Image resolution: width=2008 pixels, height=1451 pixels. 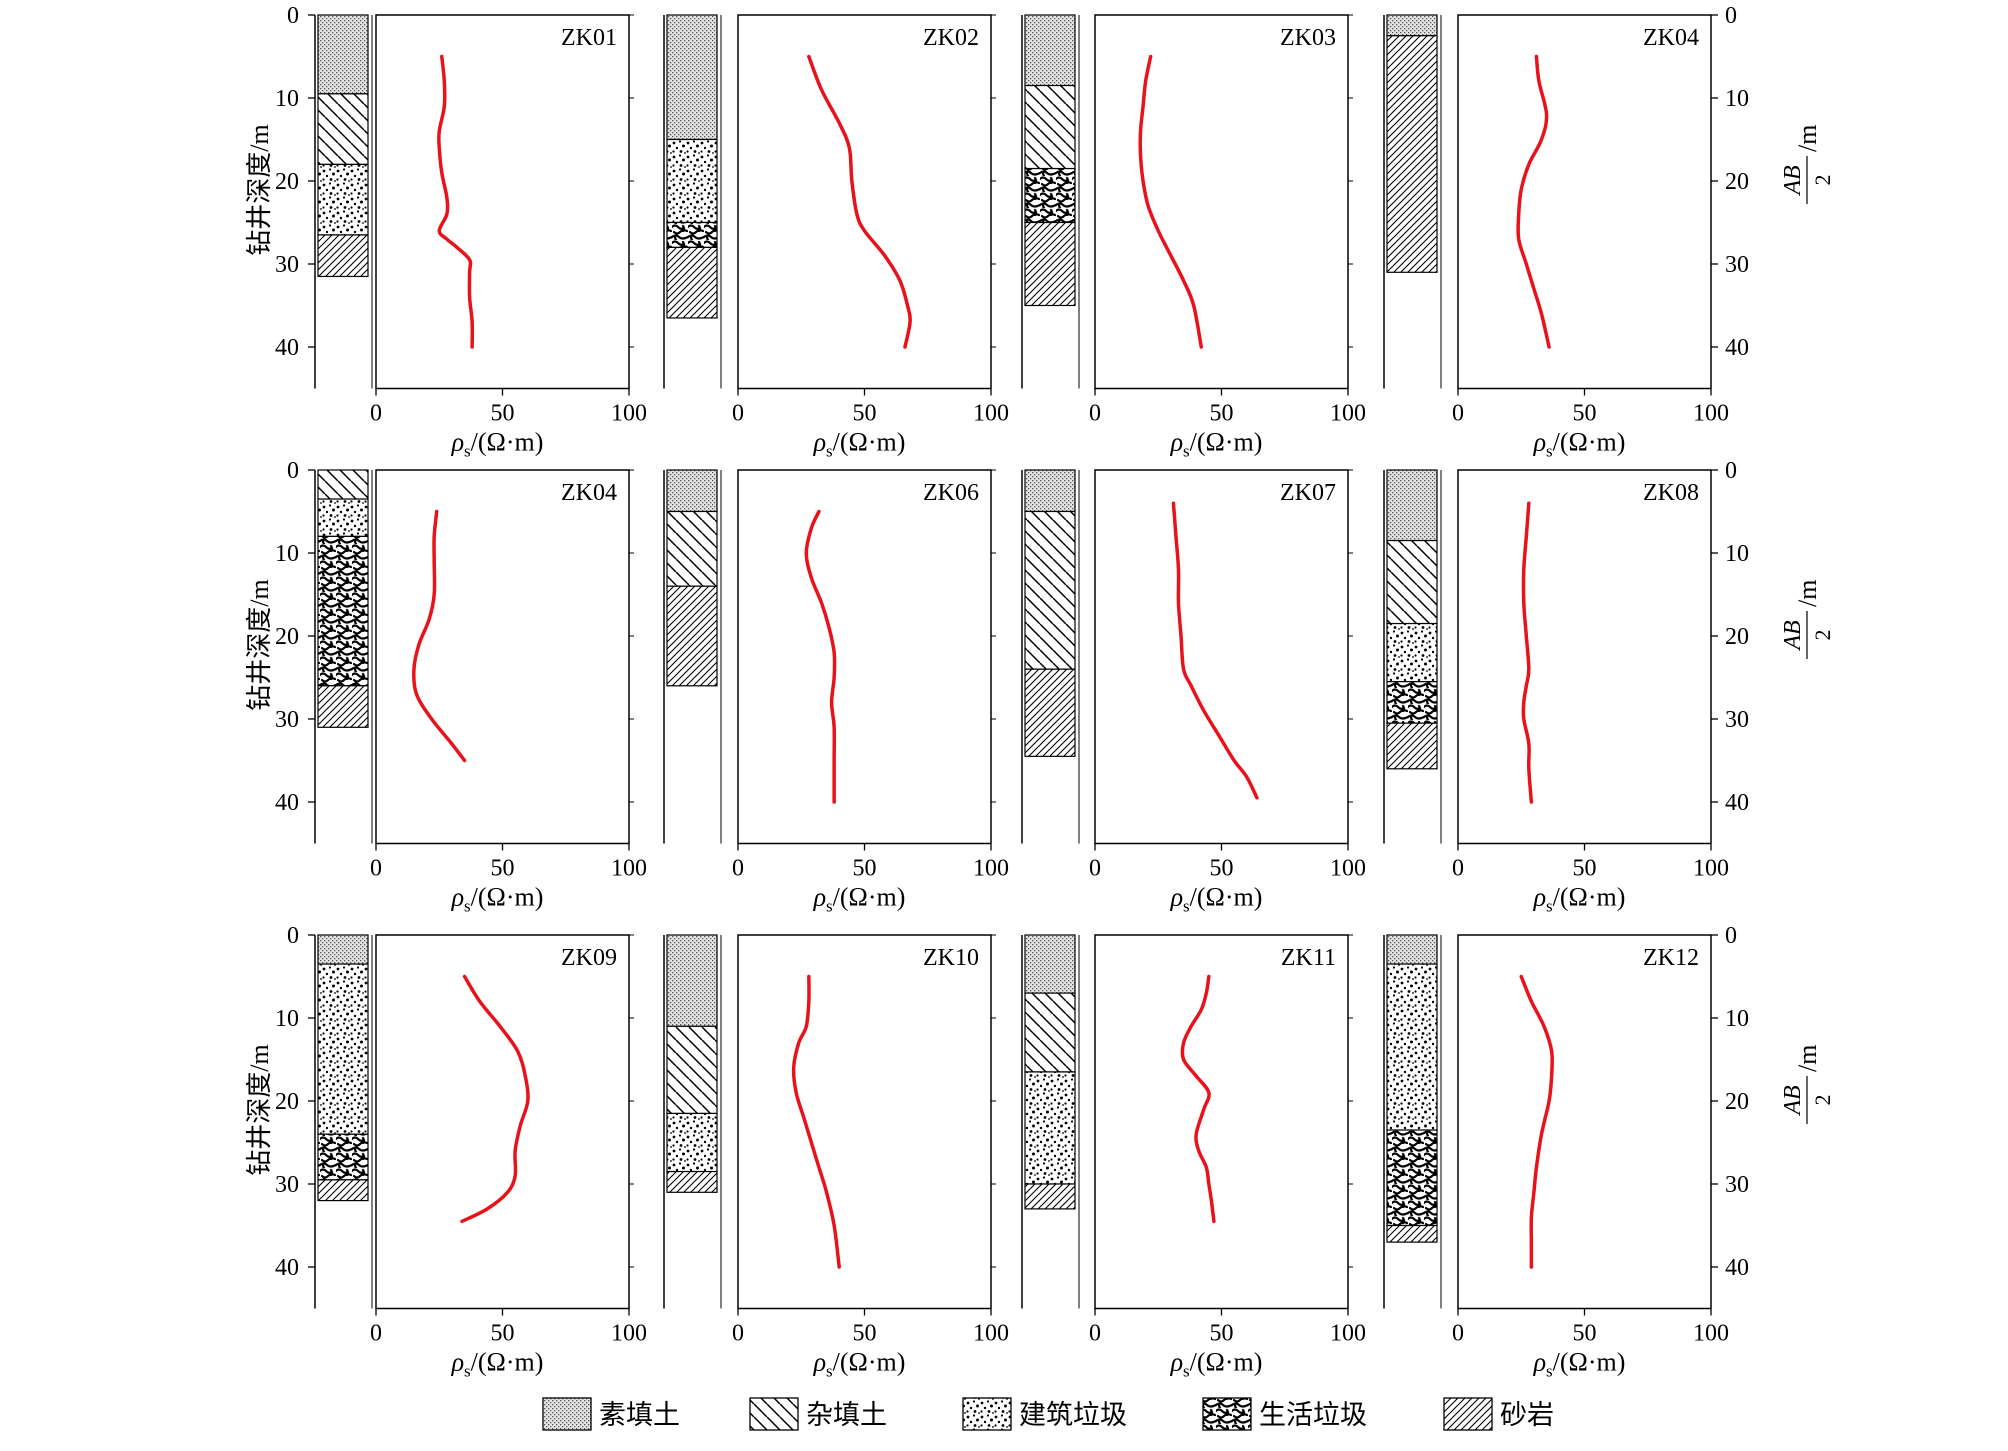 I want to click on chart-panel-zk09: 0 50 100 ρs/(Ω·m) 0 10 20 30 40 ZK09, so click(x=461, y=1152).